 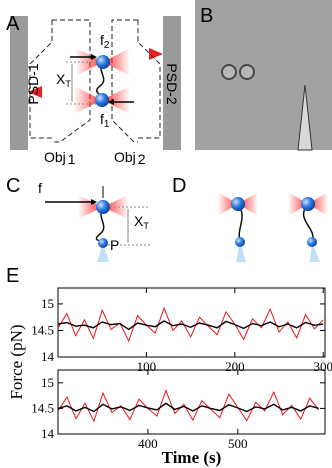 I want to click on psd-label: PSD-1, so click(x=33, y=83).